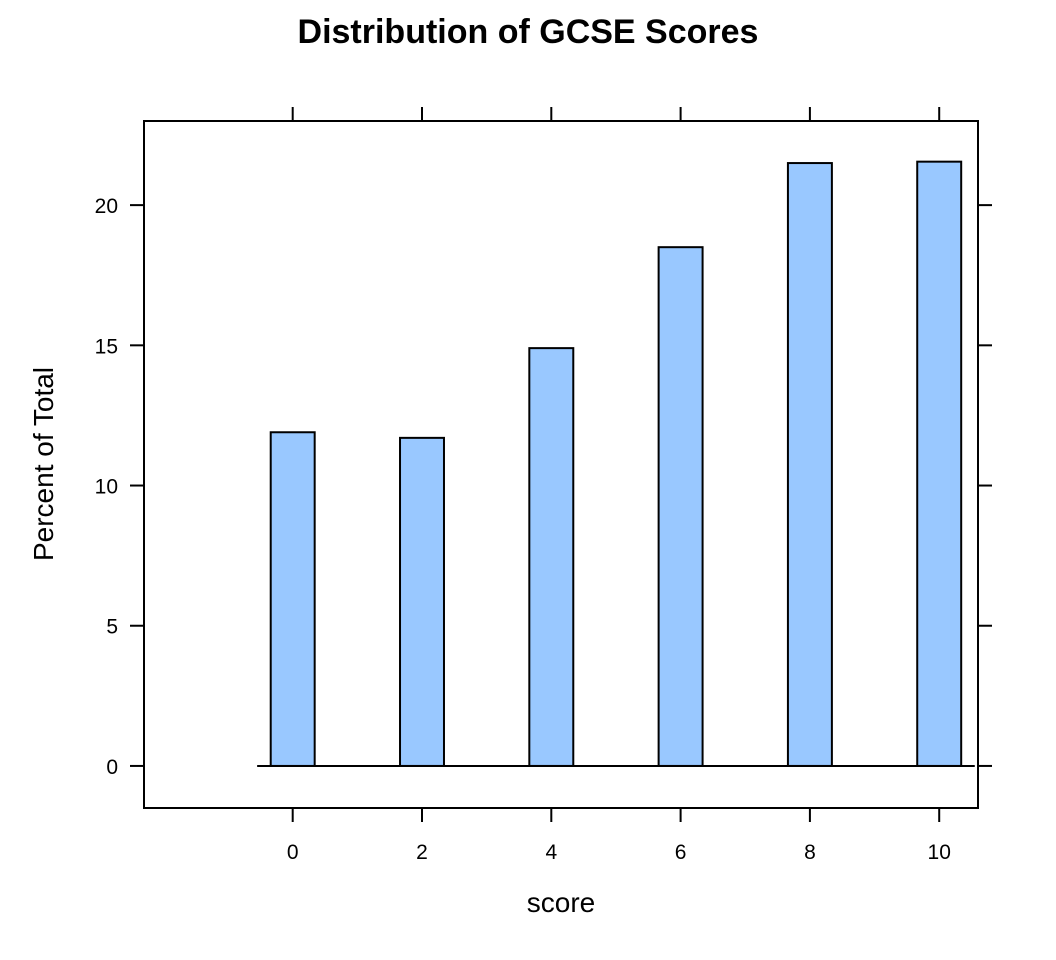 The height and width of the screenshot is (960, 1056). Describe the element at coordinates (528, 32) in the screenshot. I see `chart-title: Distribution of GCSE Scores` at that location.